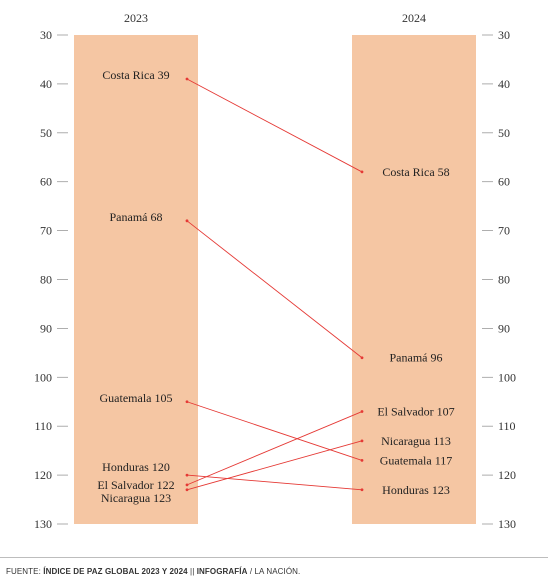 The height and width of the screenshot is (584, 554). What do you see at coordinates (222, 571) in the screenshot?
I see `footer-credit: INFOGRAFÍA` at bounding box center [222, 571].